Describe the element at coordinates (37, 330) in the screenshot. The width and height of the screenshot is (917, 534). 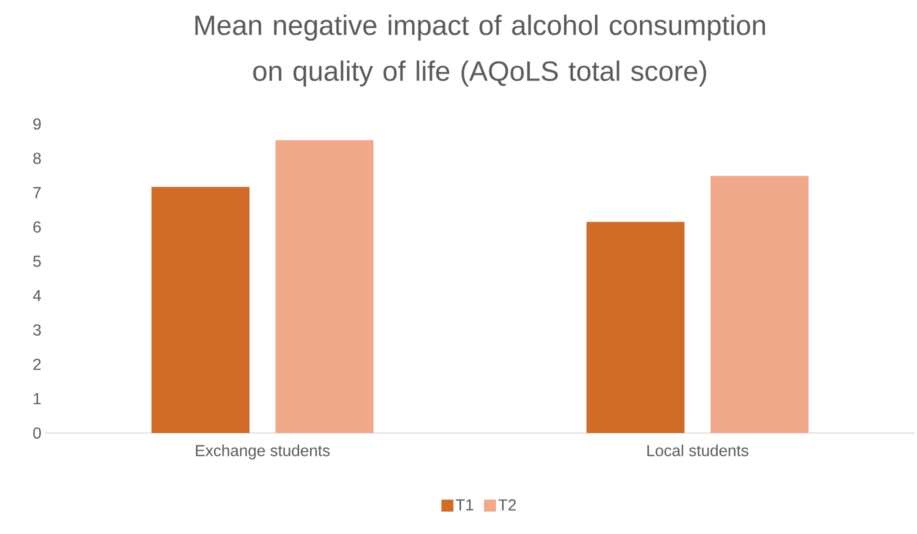
I see `y-tick-label: 3` at that location.